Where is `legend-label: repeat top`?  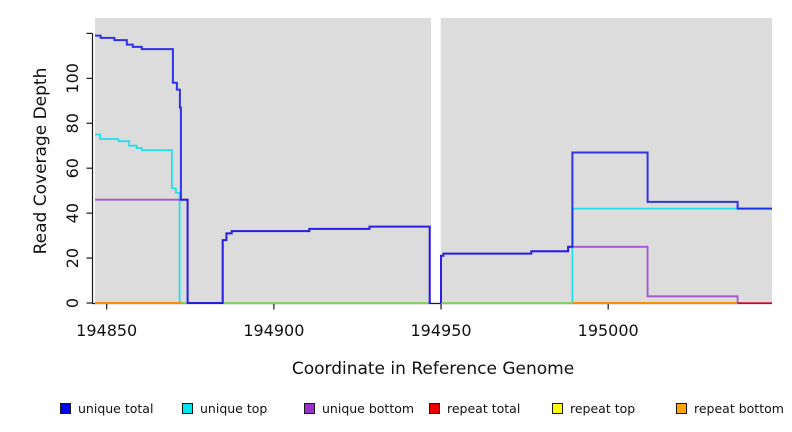 legend-label: repeat top is located at coordinates (603, 408).